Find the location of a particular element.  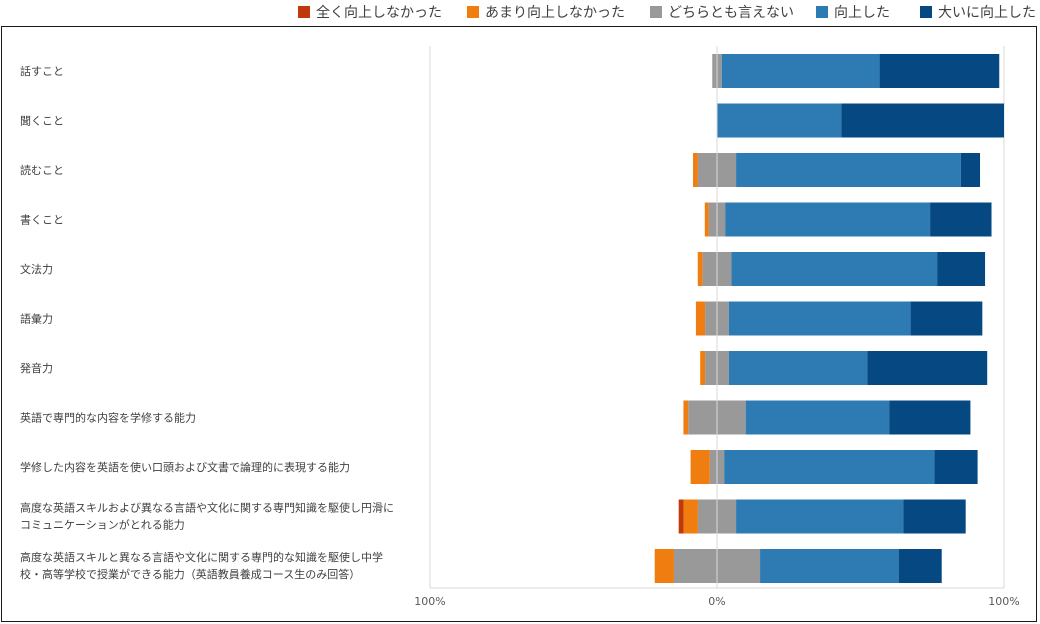

legend-item-not-much-improved: あまり向上しなかった is located at coordinates (546, 12).